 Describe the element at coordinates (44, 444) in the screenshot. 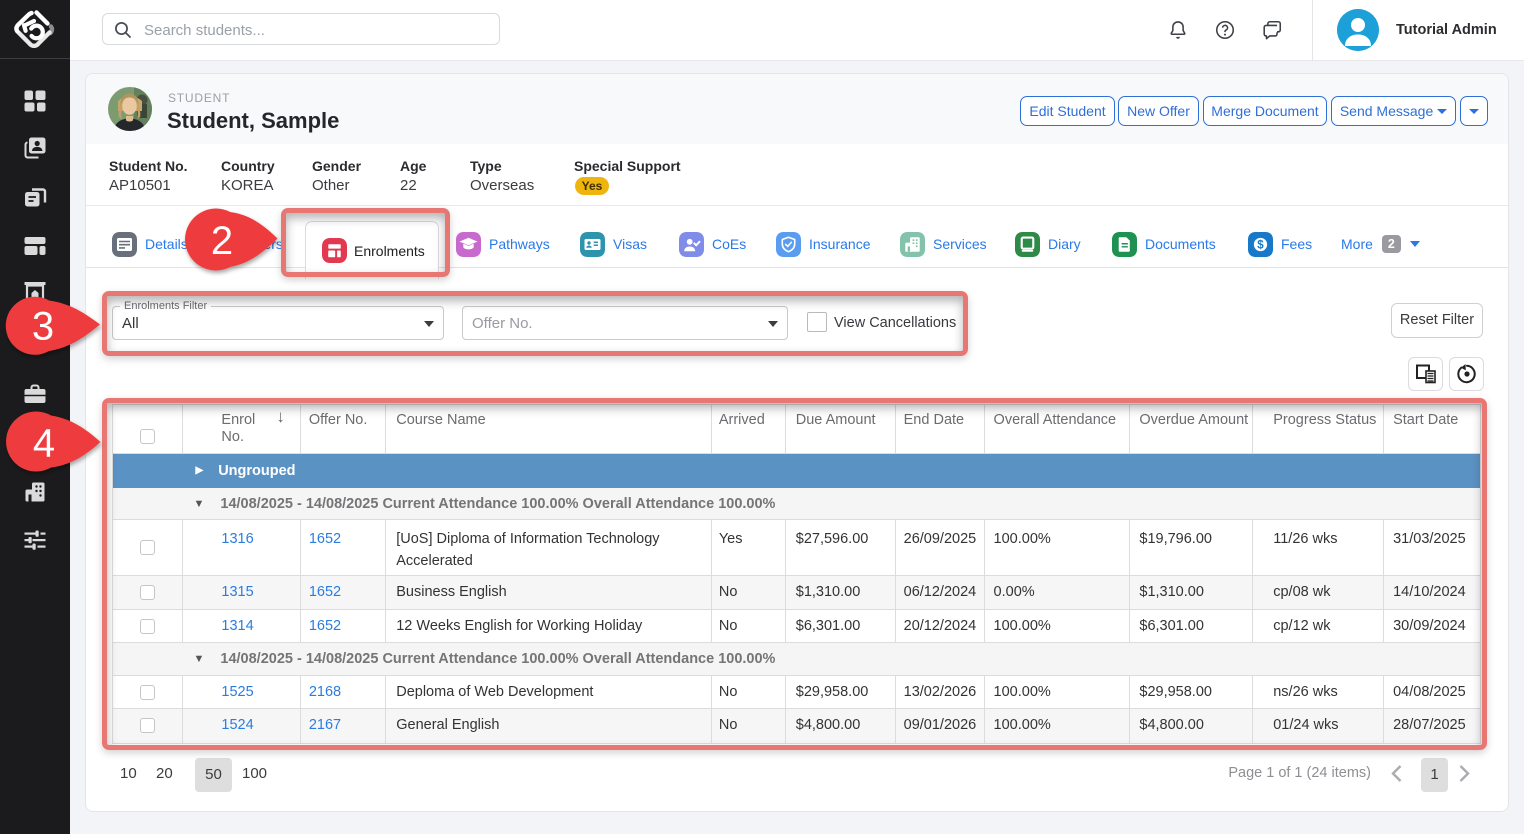

I see `svg-text: 4` at that location.